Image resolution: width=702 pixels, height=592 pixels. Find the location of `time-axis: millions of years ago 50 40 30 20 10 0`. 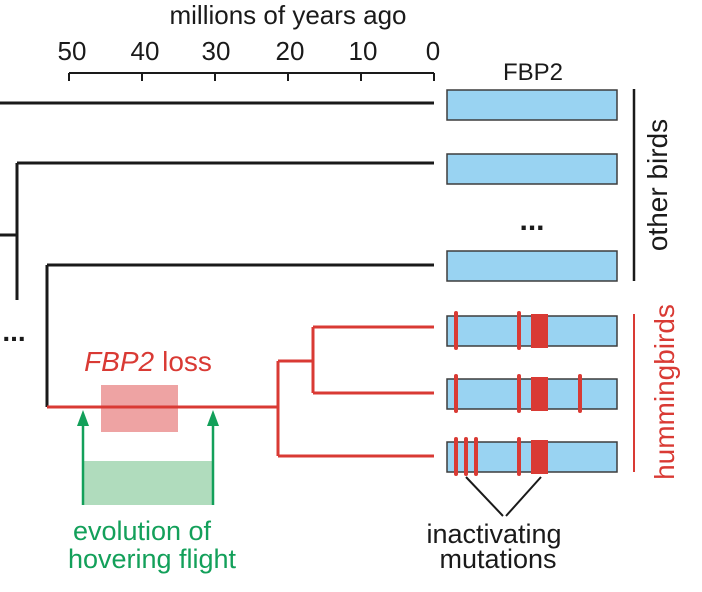

time-axis: millions of years ago 50 40 30 20 10 0 is located at coordinates (249, 40).